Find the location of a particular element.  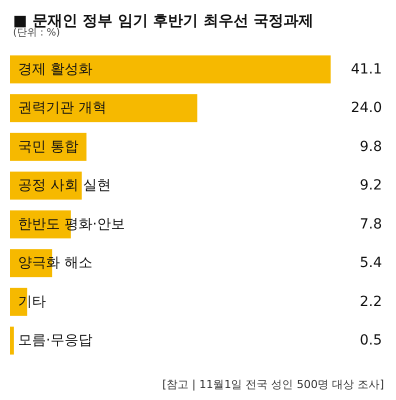

y-tick-label: 국민 통합 is located at coordinates (48, 146).